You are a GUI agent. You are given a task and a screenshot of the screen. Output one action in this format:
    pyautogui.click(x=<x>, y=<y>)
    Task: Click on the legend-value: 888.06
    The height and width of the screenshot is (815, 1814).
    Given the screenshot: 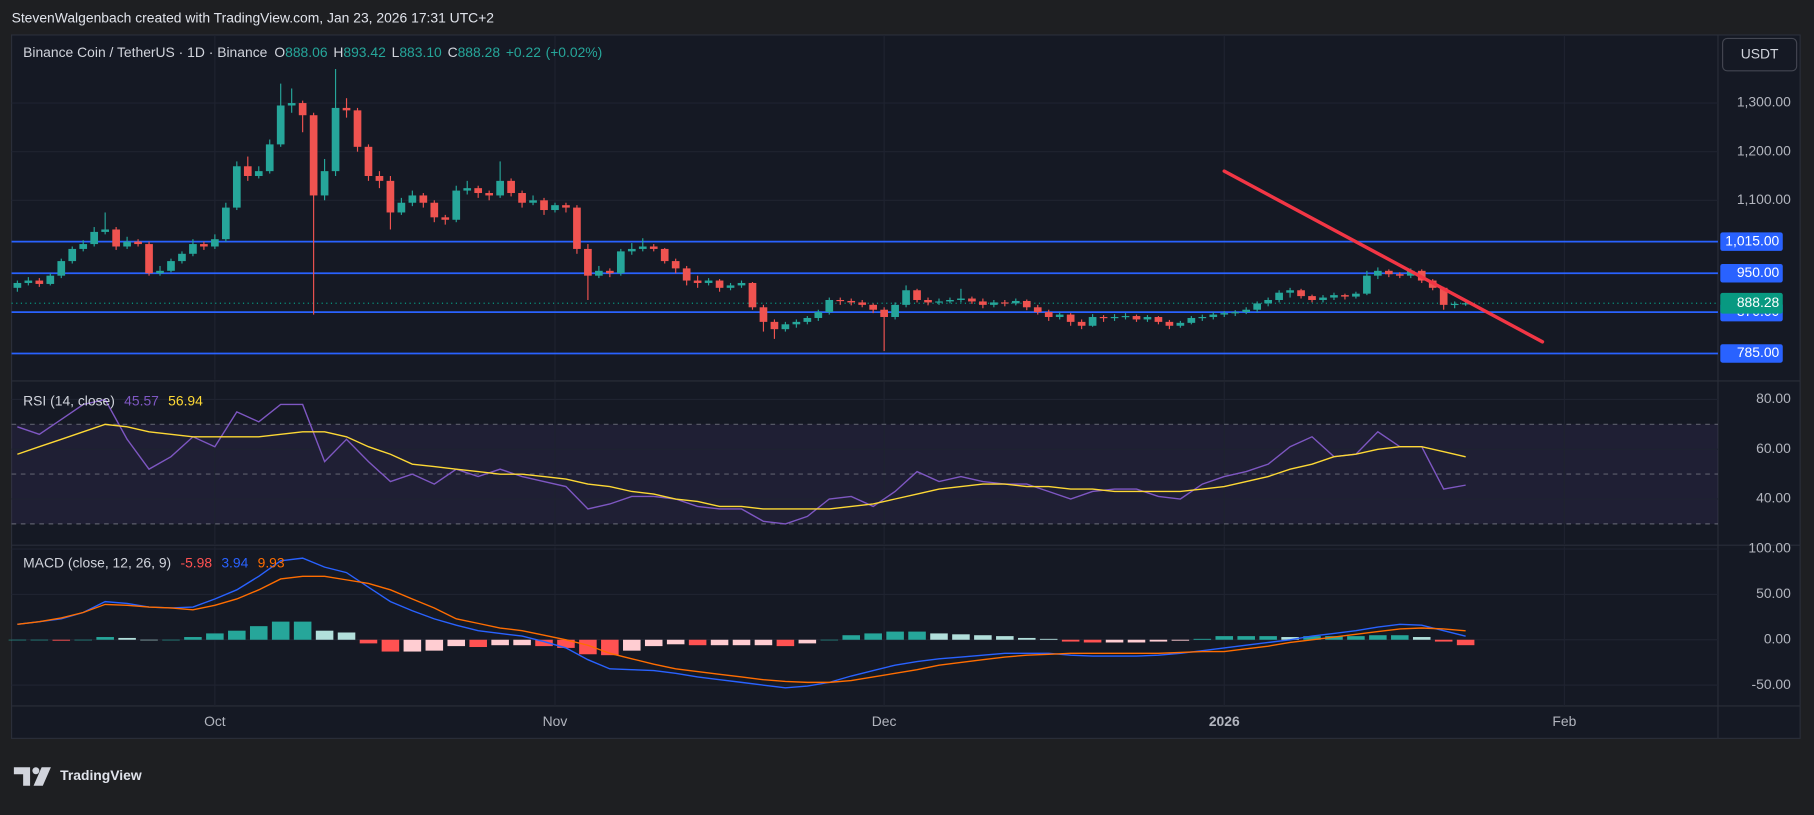 What is the action you would take?
    pyautogui.click(x=306, y=52)
    